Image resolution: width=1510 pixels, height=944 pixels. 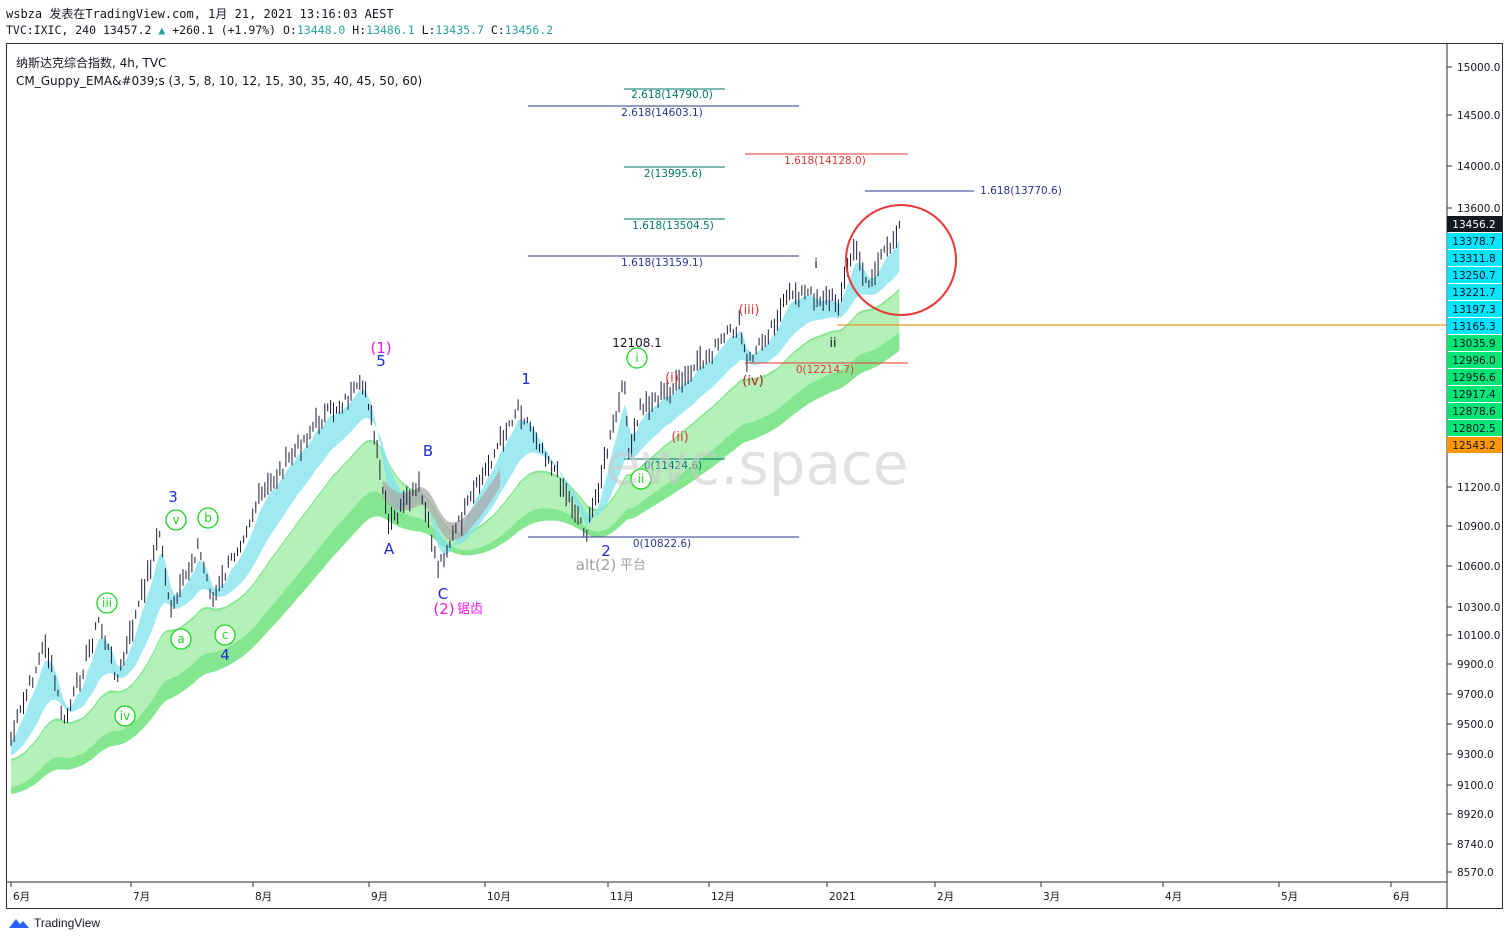 I want to click on wave-label: (iv), so click(x=752, y=381).